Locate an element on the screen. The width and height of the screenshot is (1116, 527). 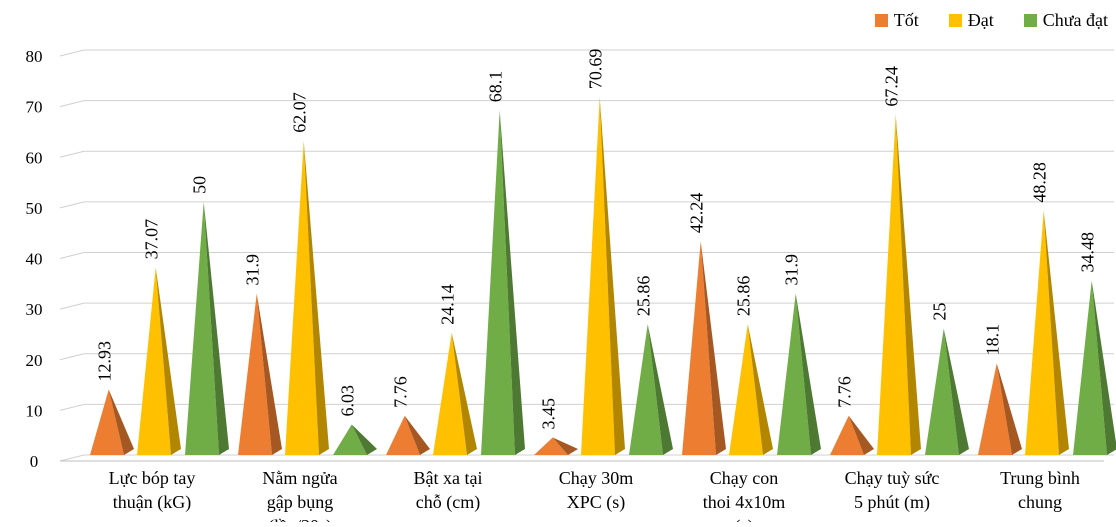
x-tick-label: Trung bình is located at coordinates (1040, 478).